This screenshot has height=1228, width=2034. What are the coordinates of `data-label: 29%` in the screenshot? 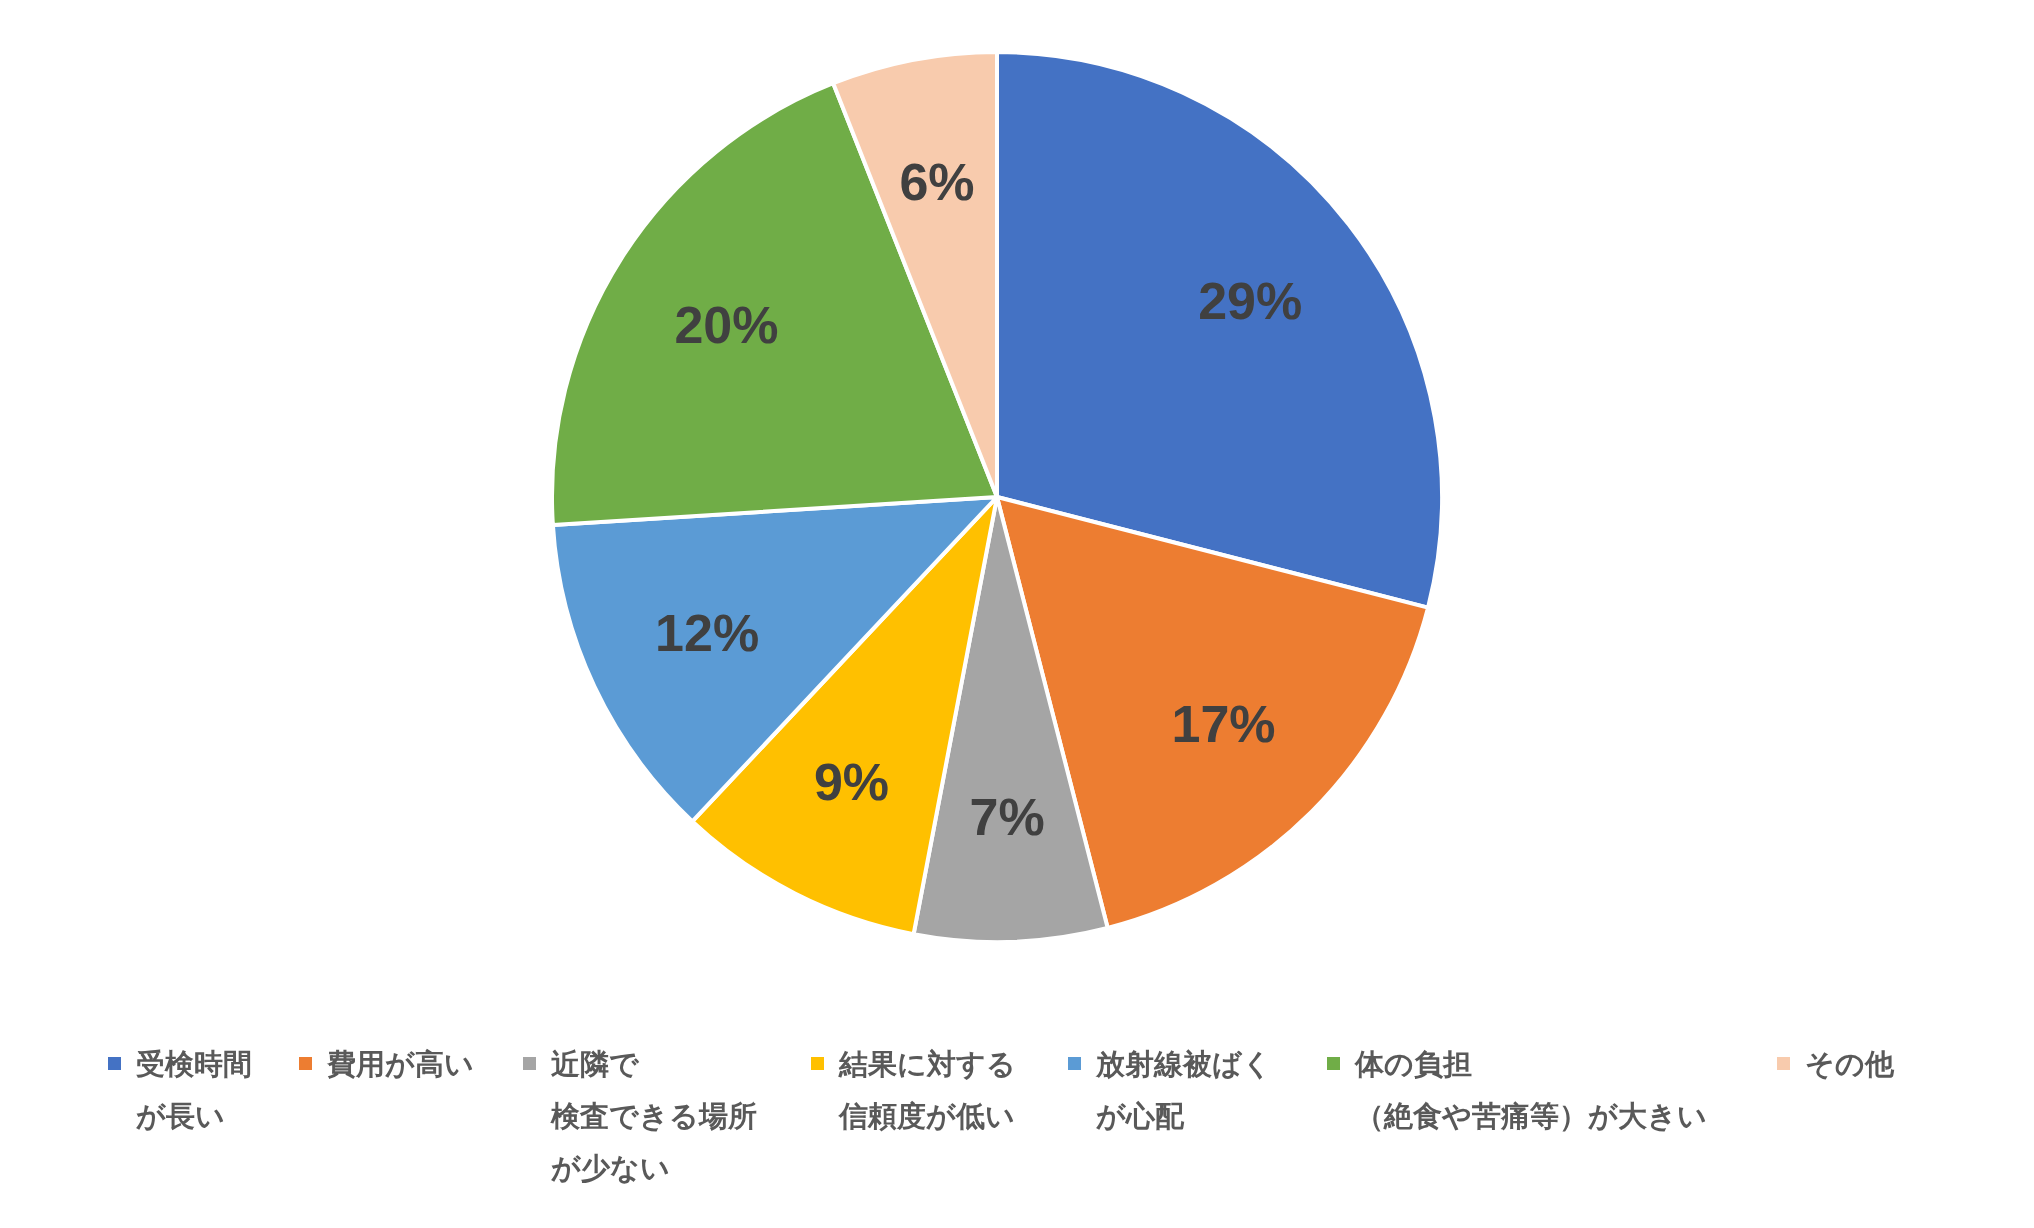 It's located at (1250, 300).